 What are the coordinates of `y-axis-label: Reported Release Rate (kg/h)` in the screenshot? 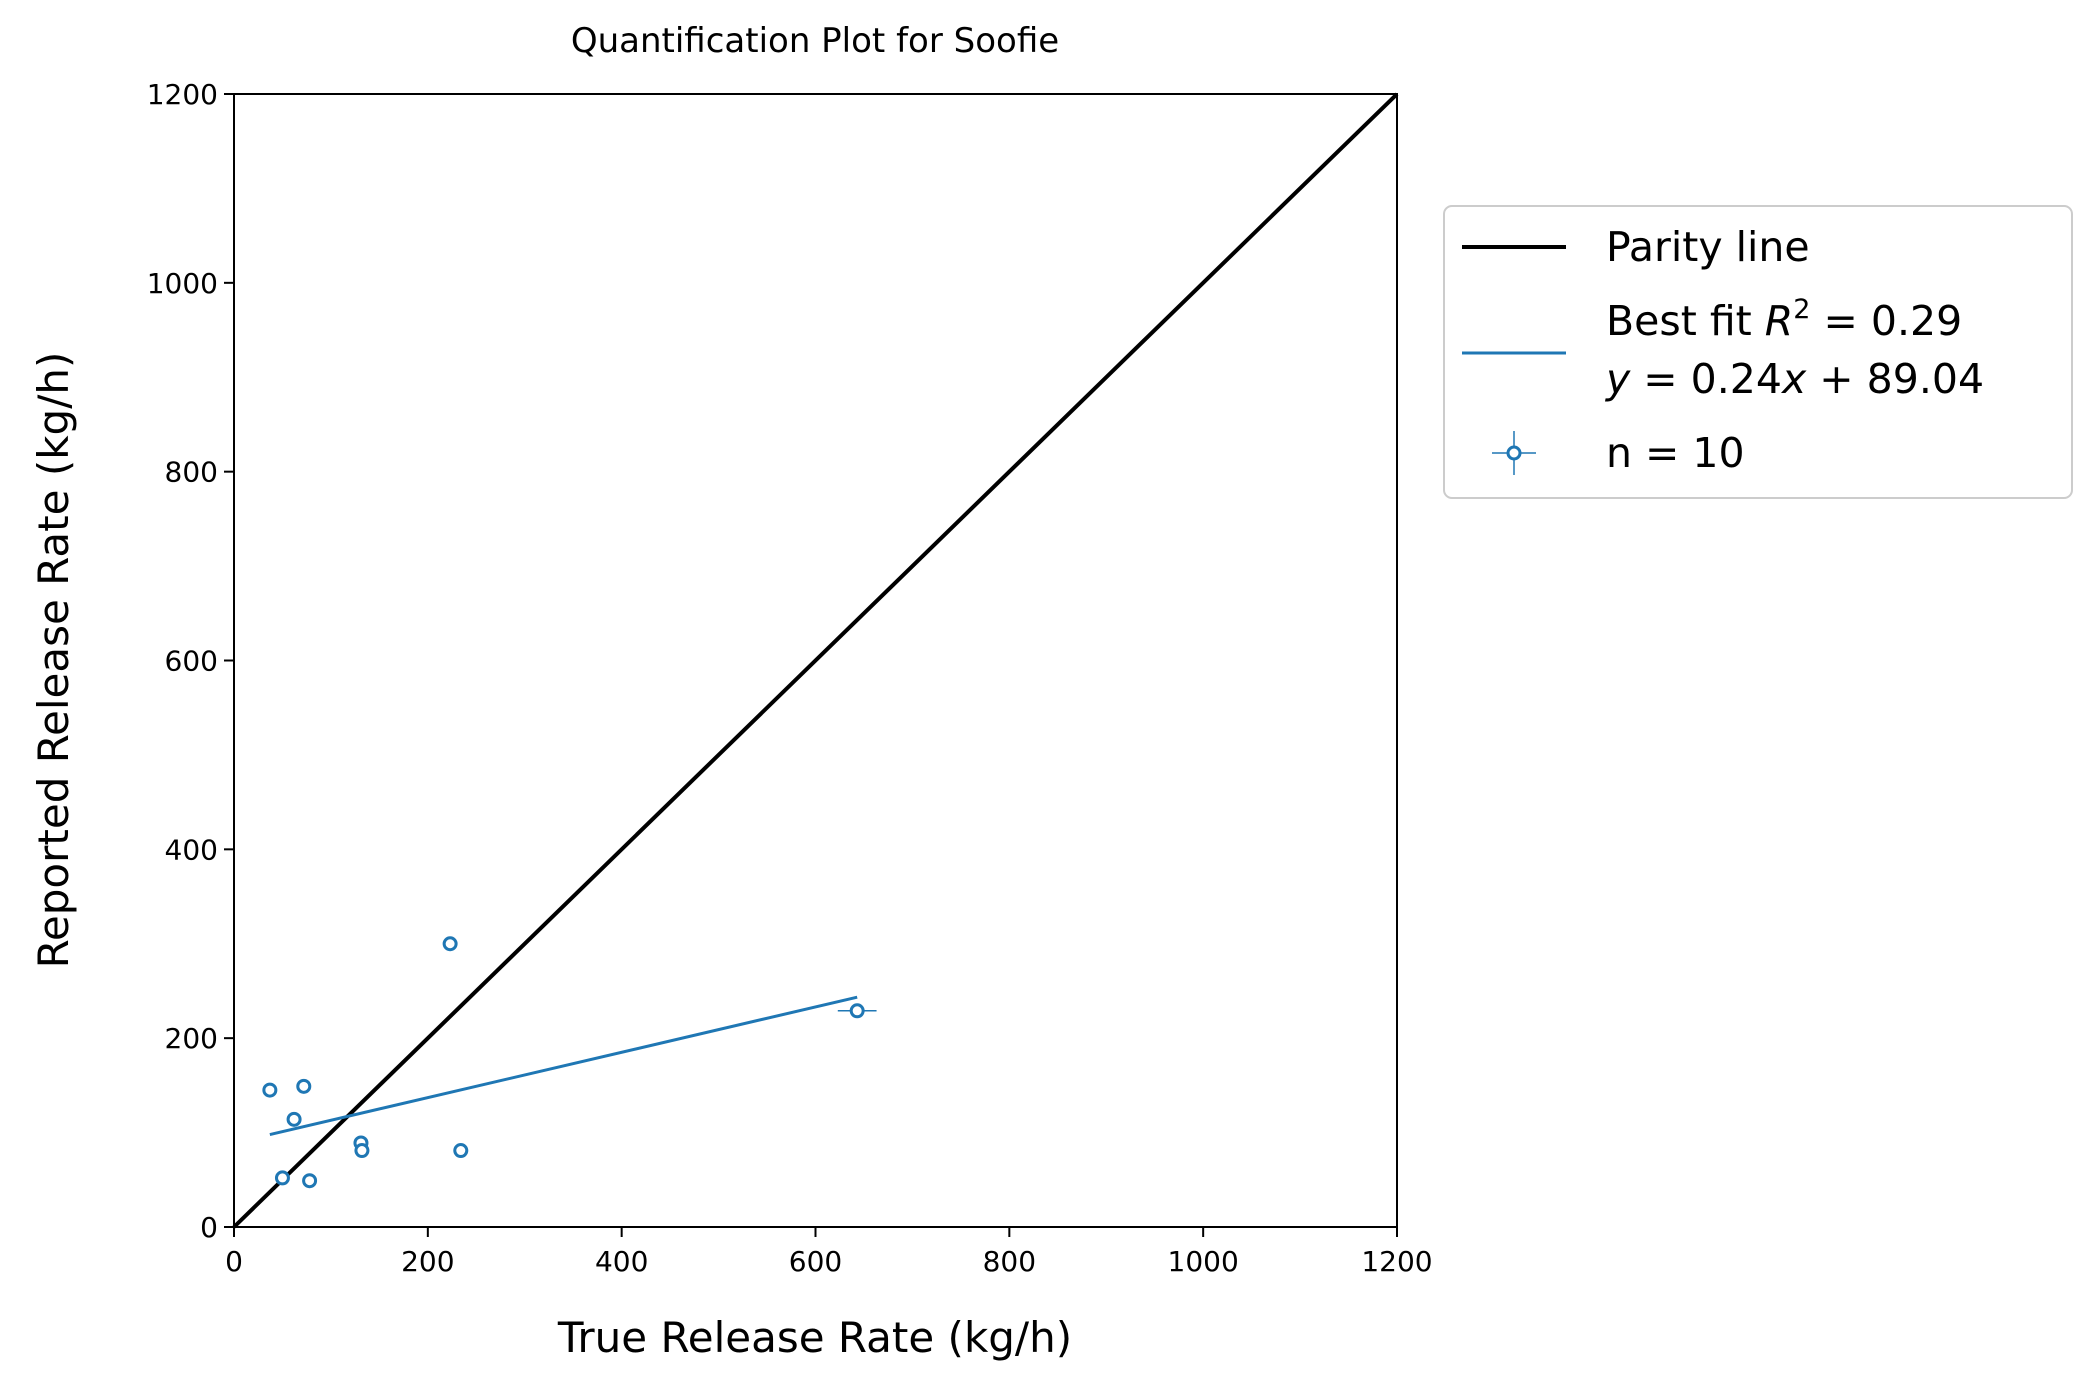 It's located at (53, 660).